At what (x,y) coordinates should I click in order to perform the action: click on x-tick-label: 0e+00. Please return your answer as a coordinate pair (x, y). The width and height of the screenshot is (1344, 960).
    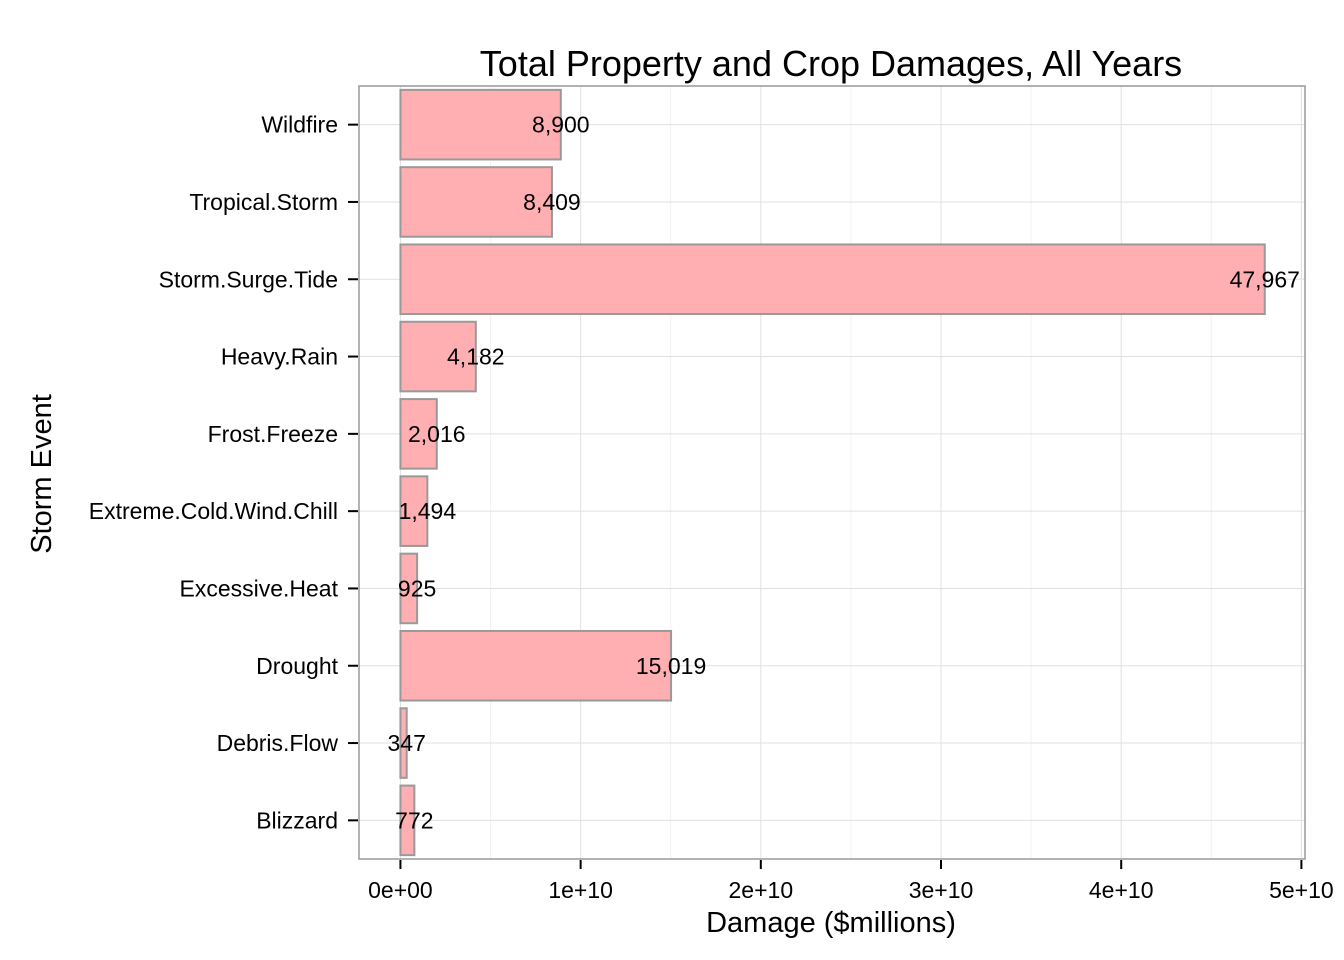
    Looking at the image, I should click on (400, 890).